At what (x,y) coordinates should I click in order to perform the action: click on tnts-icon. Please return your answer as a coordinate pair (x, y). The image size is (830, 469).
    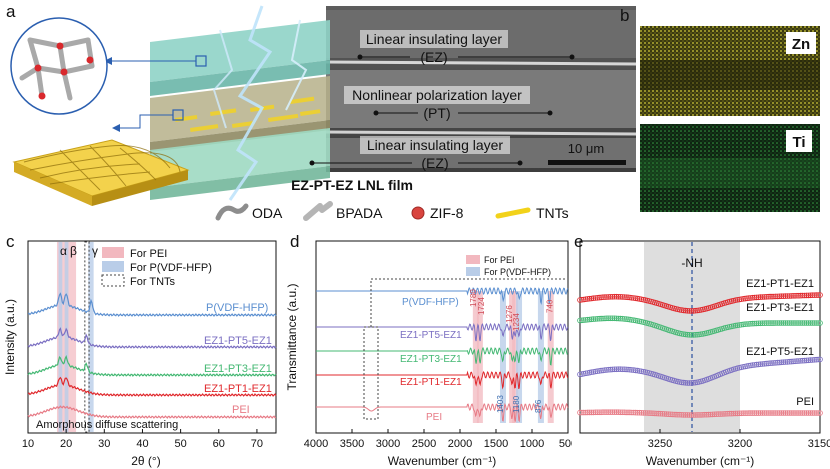
    Looking at the image, I should click on (513, 213).